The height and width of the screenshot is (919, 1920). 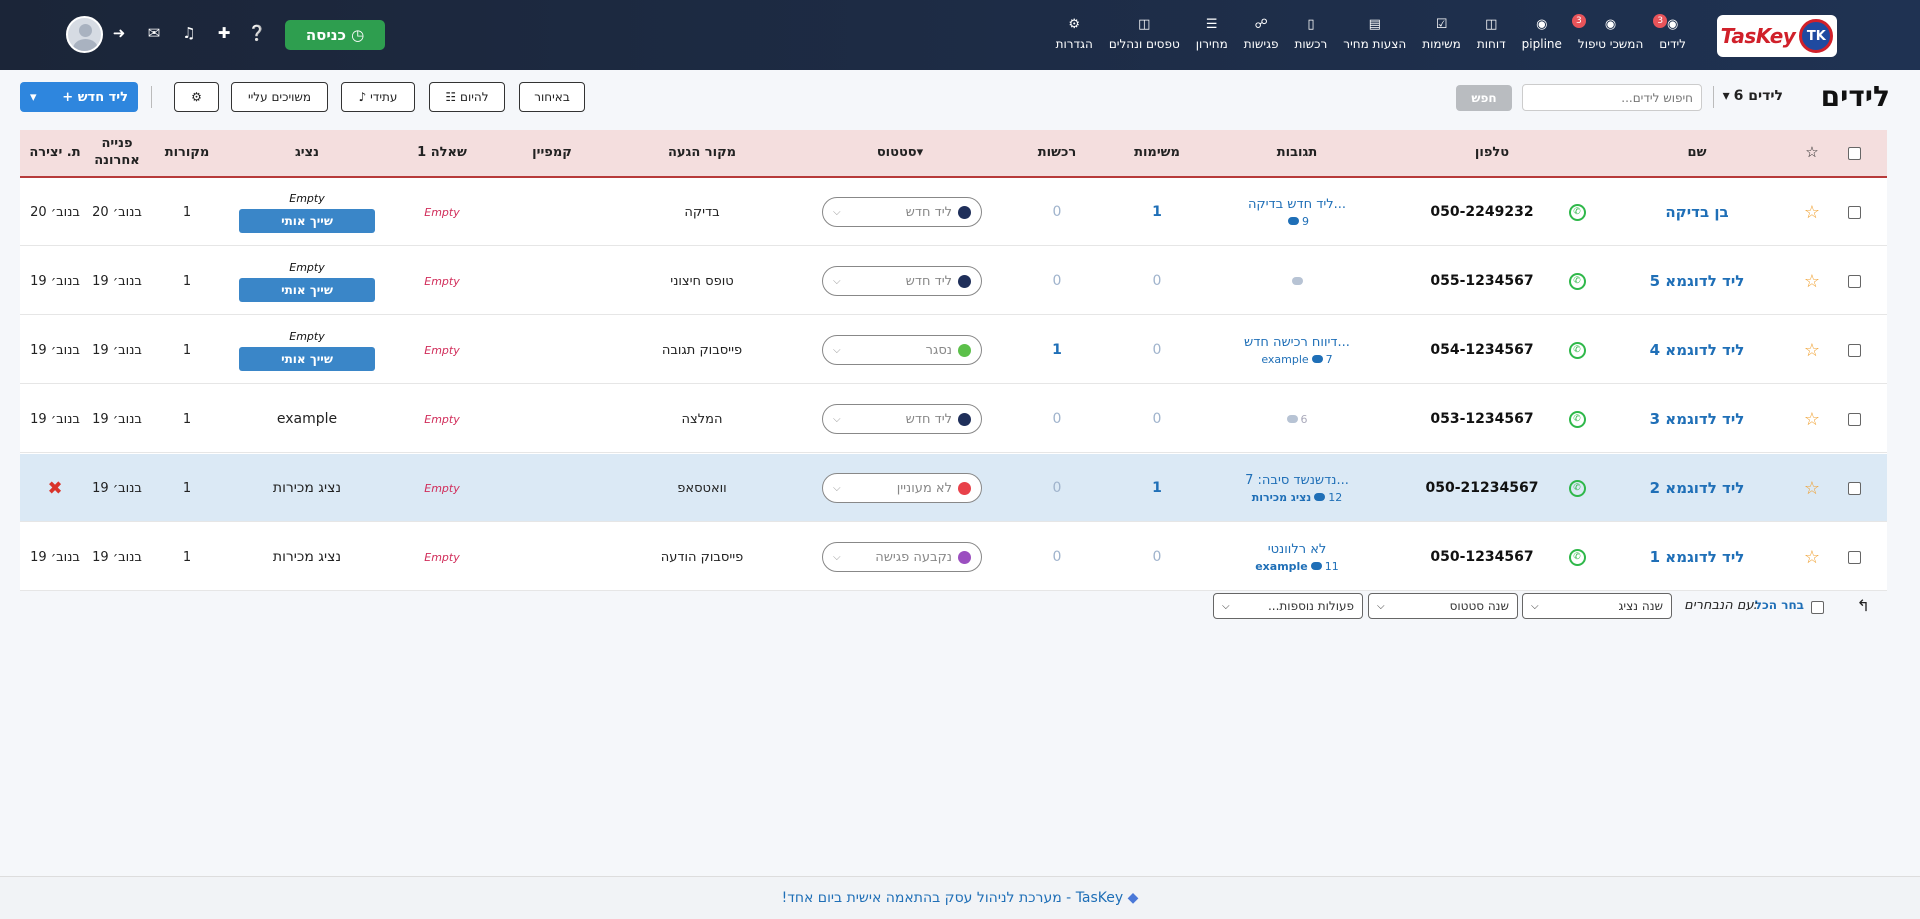 I want to click on change-agent-select: שנה נציג ⌵, so click(x=1597, y=606).